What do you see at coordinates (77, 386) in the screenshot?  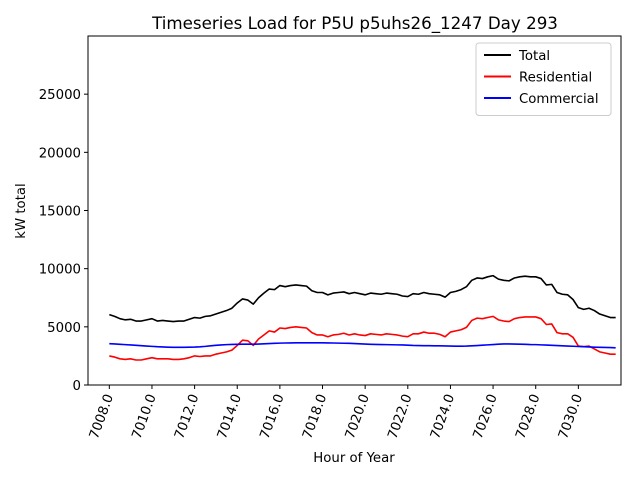 I see `y-tick-label: 0` at bounding box center [77, 386].